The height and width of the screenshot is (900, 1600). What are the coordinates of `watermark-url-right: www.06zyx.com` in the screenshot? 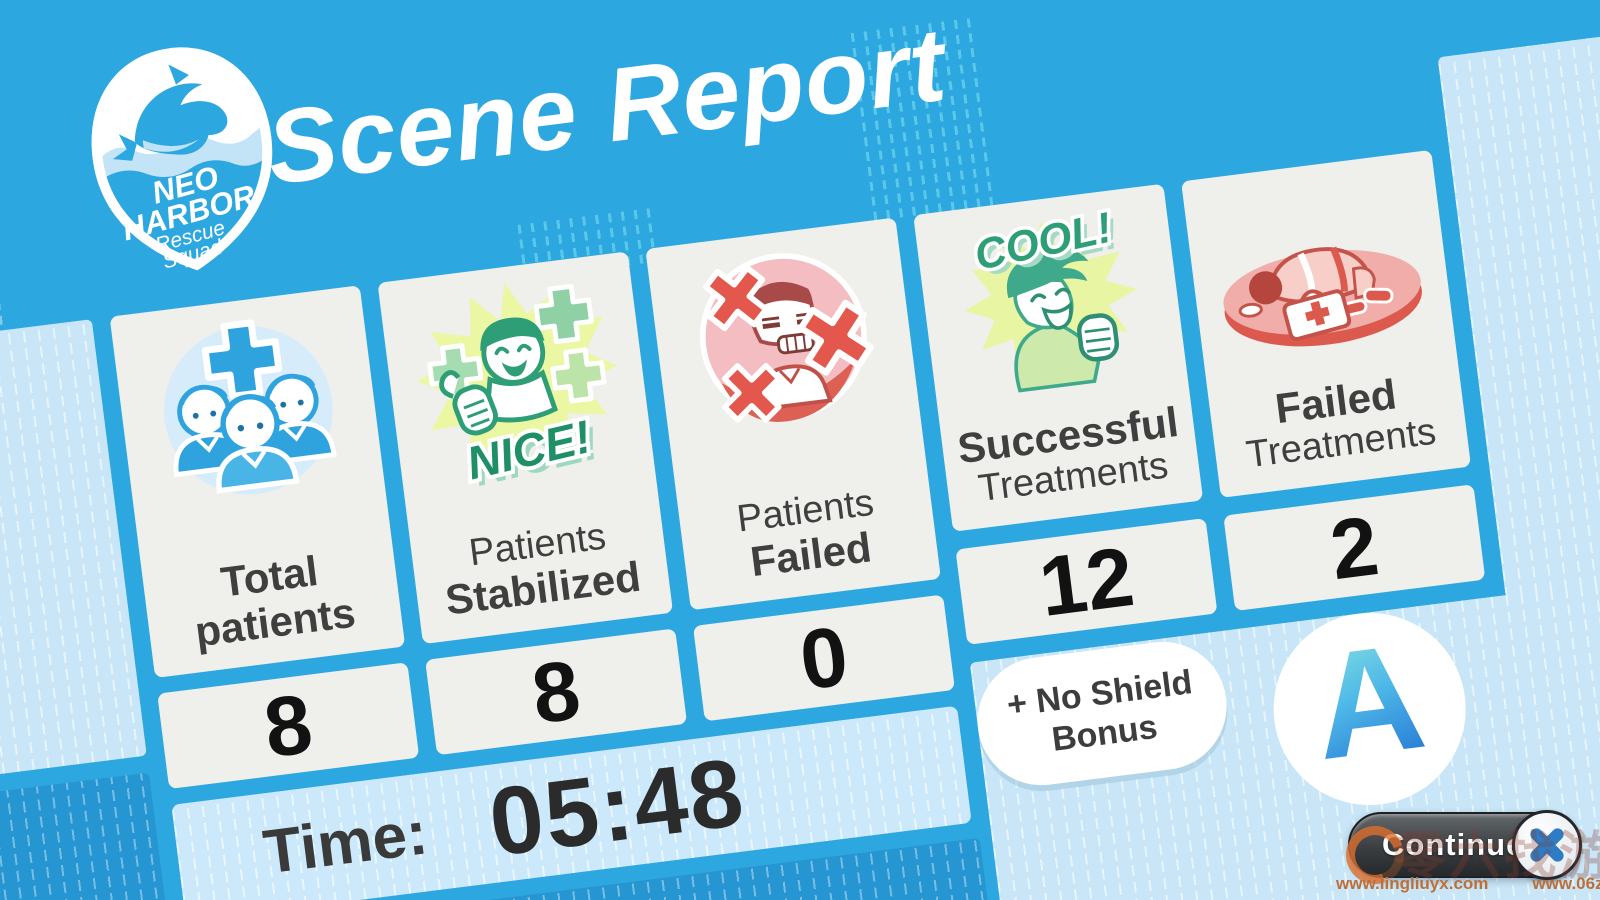 It's located at (1566, 883).